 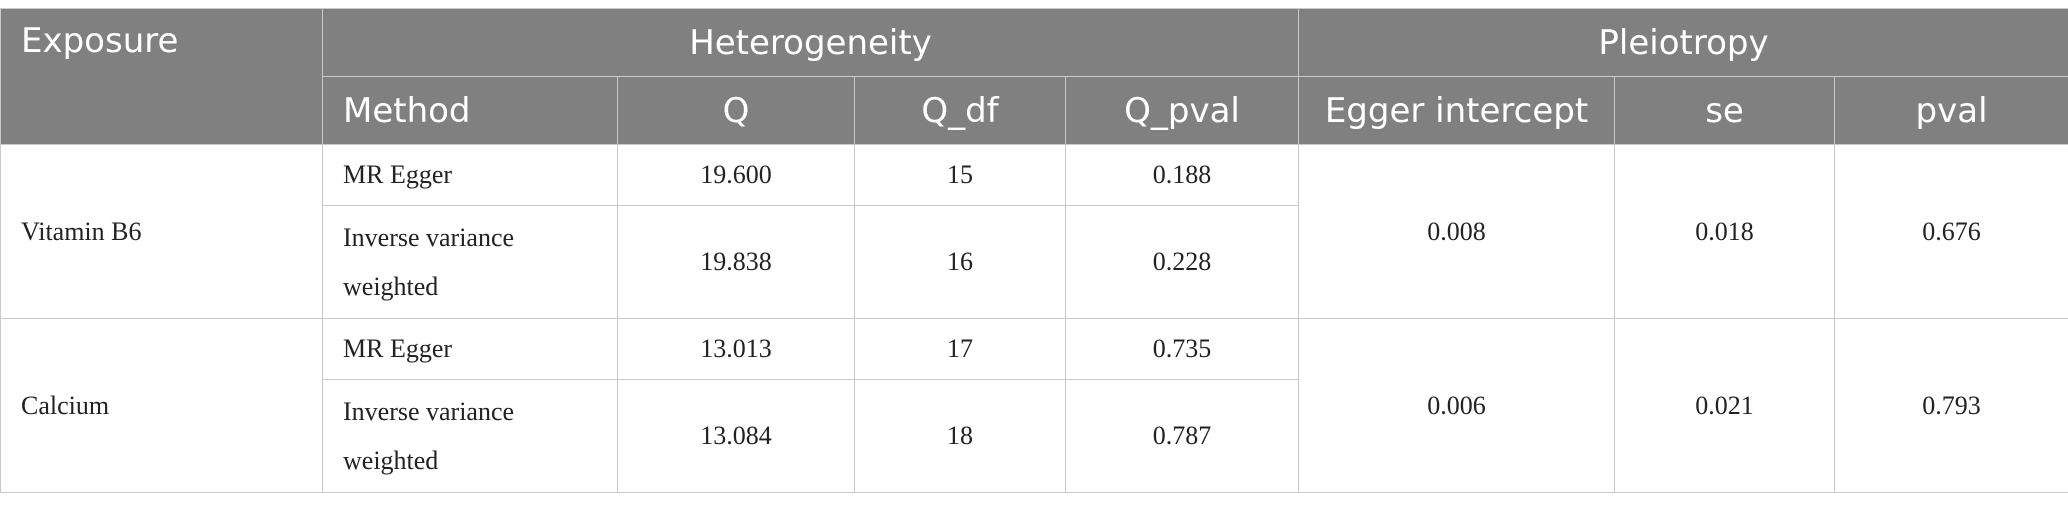 I want to click on q-cell: 13.084, so click(x=736, y=436).